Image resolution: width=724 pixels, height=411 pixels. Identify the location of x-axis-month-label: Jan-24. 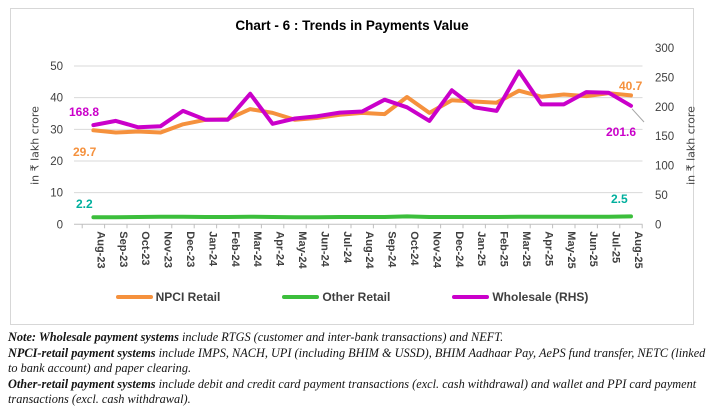
(212, 249).